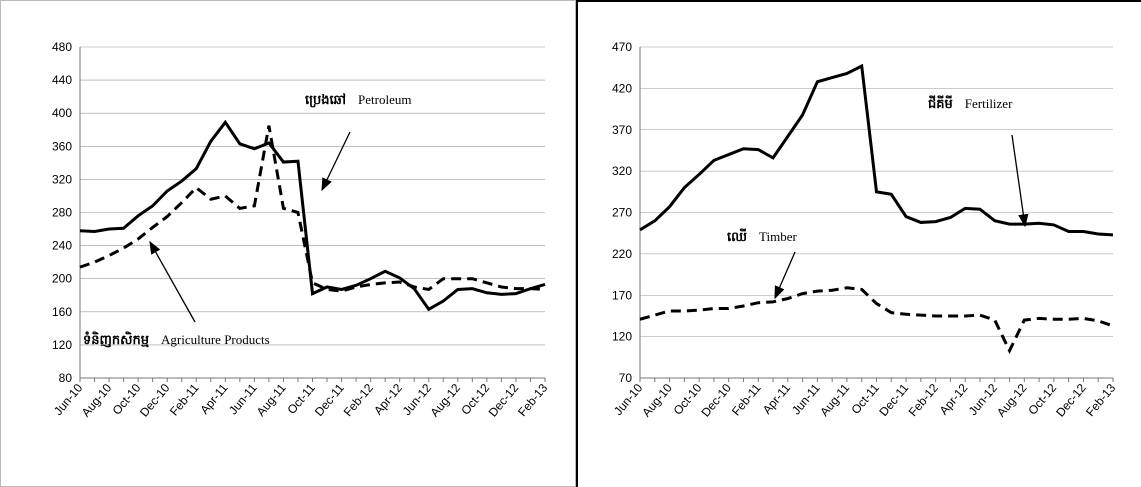 This screenshot has width=1141, height=487. I want to click on y-tick-label: 270, so click(622, 213).